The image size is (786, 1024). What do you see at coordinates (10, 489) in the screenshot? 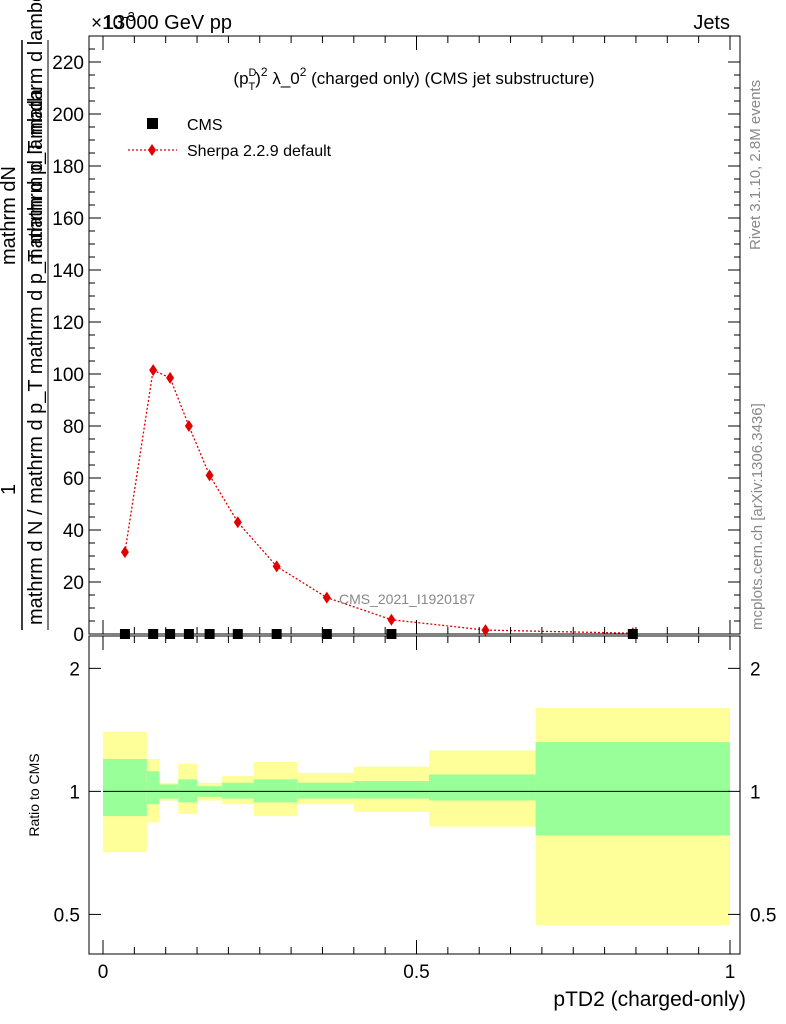
I see `ylabel-one: 1` at bounding box center [10, 489].